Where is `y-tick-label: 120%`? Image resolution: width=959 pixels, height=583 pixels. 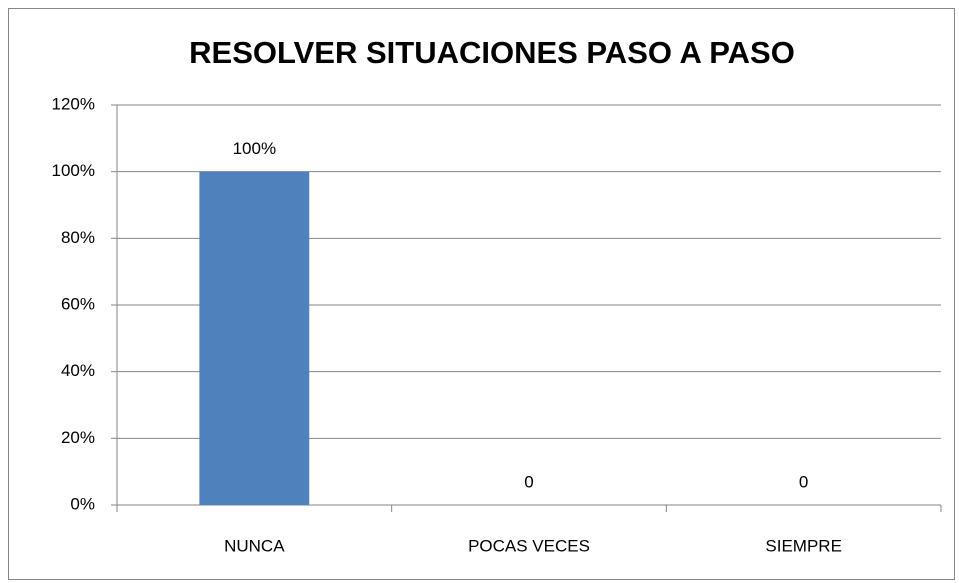
y-tick-label: 120% is located at coordinates (73, 103).